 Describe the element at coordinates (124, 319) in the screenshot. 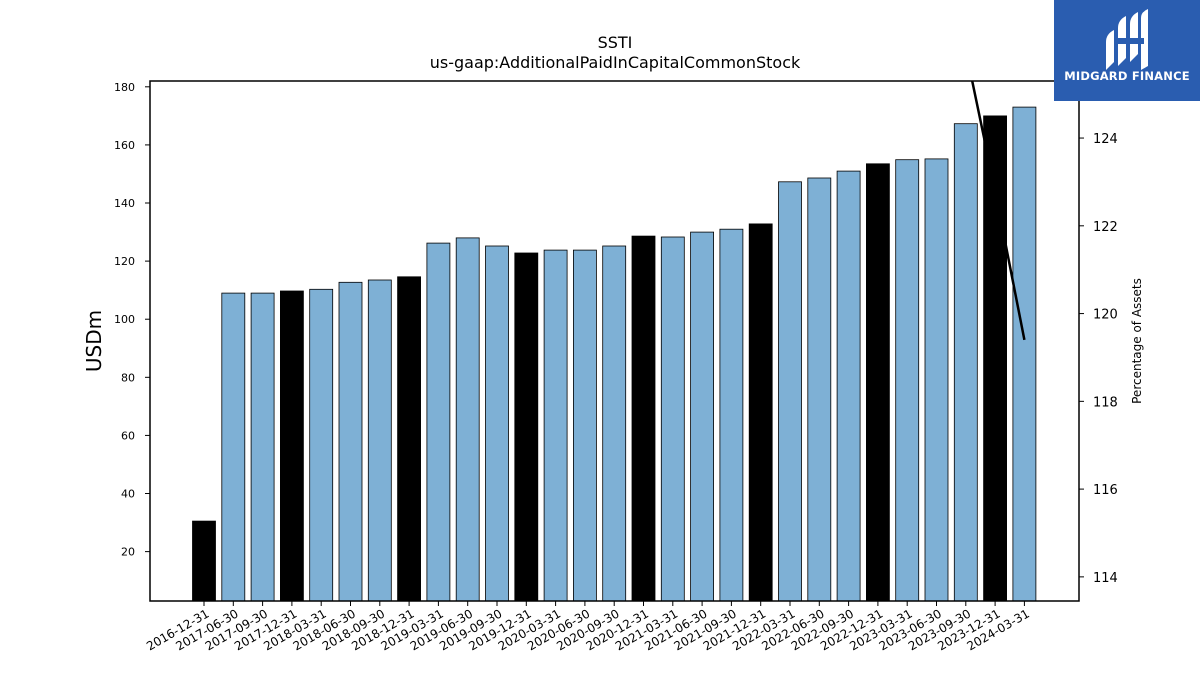

I see `y-tick-label-100: 100` at that location.